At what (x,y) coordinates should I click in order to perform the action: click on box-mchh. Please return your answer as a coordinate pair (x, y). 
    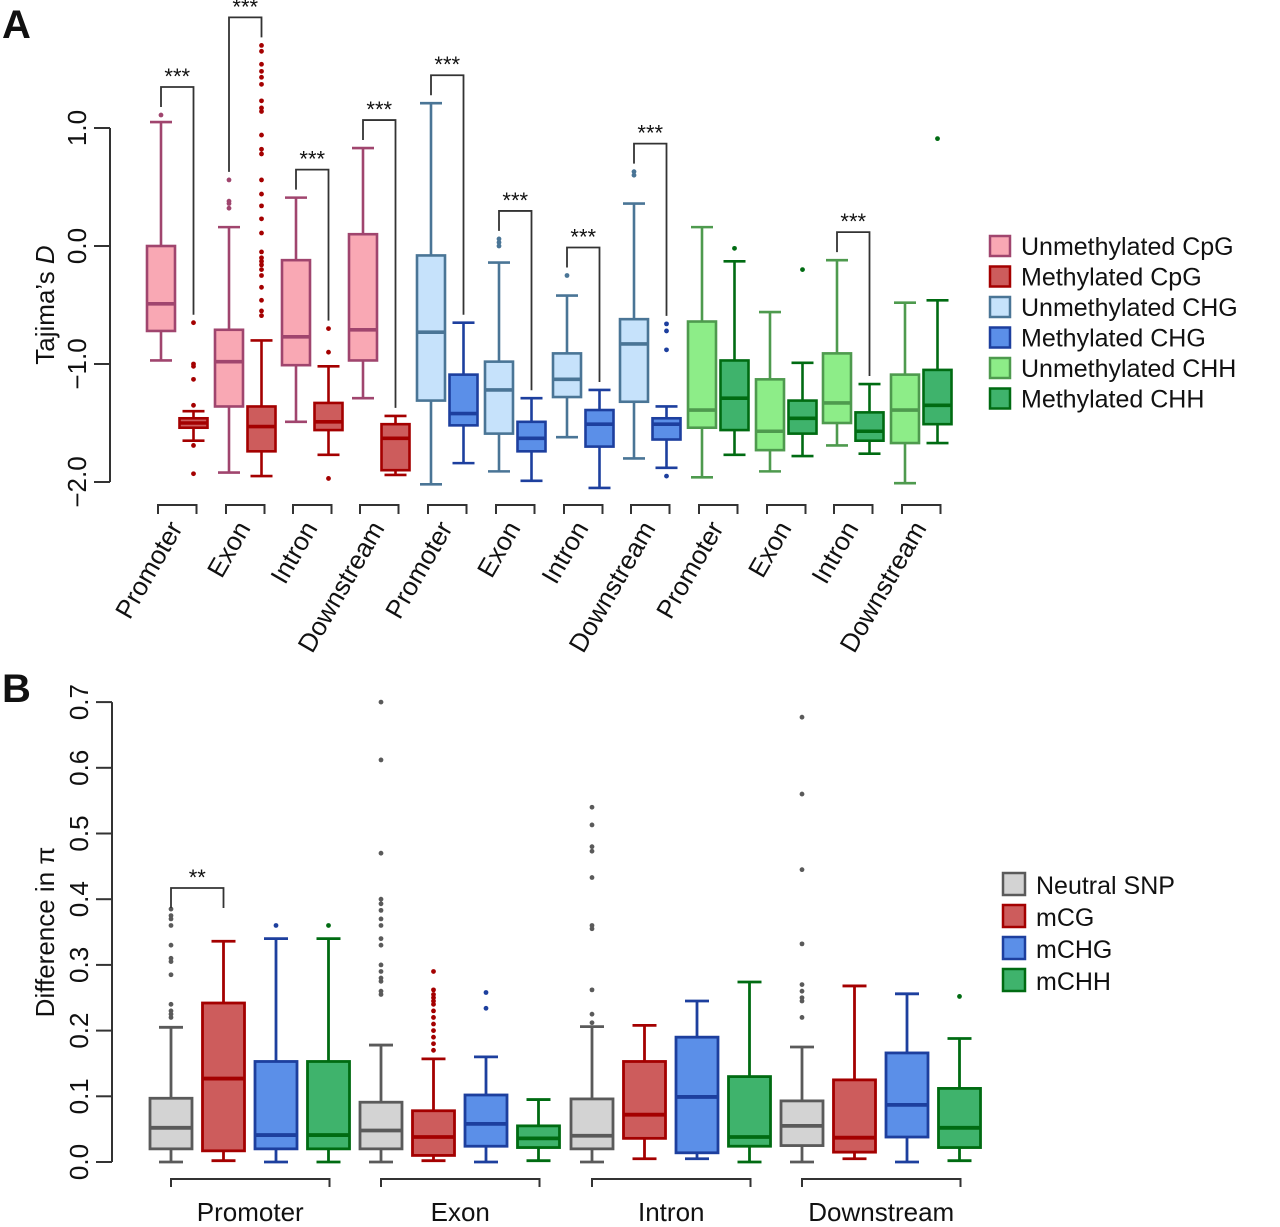
    Looking at the image, I should click on (538, 1130).